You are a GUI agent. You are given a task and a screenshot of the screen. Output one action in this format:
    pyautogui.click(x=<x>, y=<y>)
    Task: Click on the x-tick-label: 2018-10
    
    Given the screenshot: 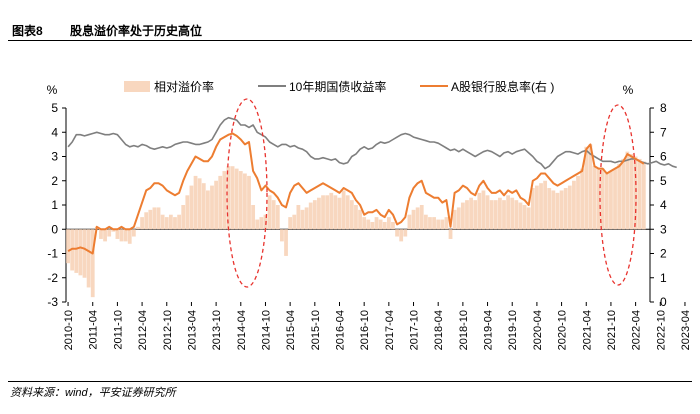 What is the action you would take?
    pyautogui.click(x=464, y=330)
    